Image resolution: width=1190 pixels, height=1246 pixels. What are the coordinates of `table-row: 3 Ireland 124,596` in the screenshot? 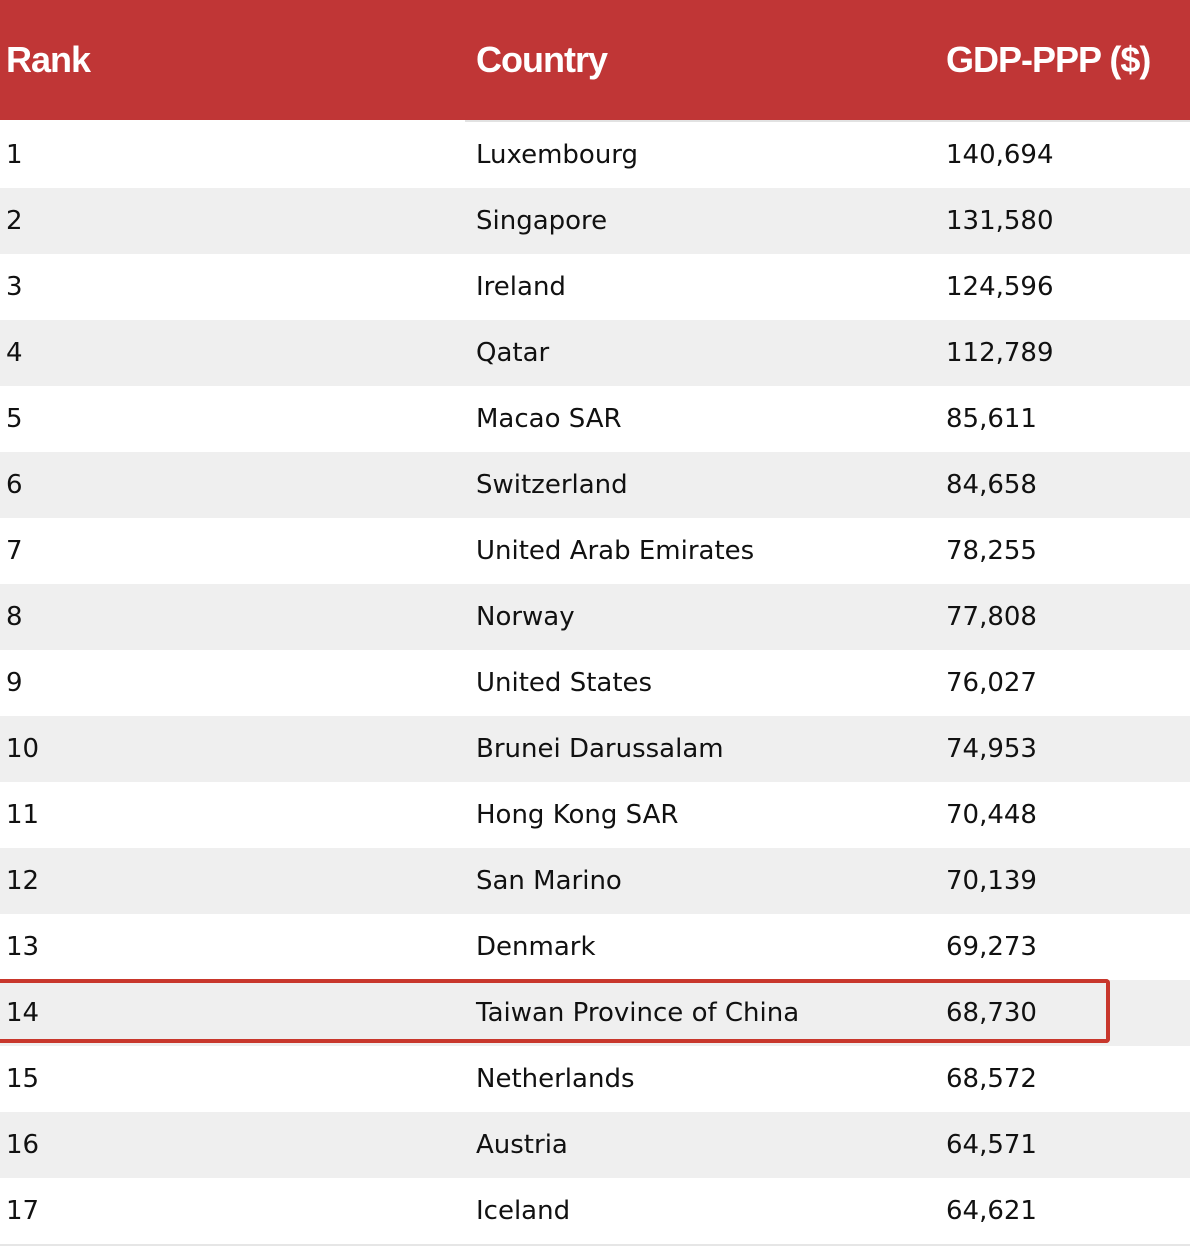 It's located at (595, 287).